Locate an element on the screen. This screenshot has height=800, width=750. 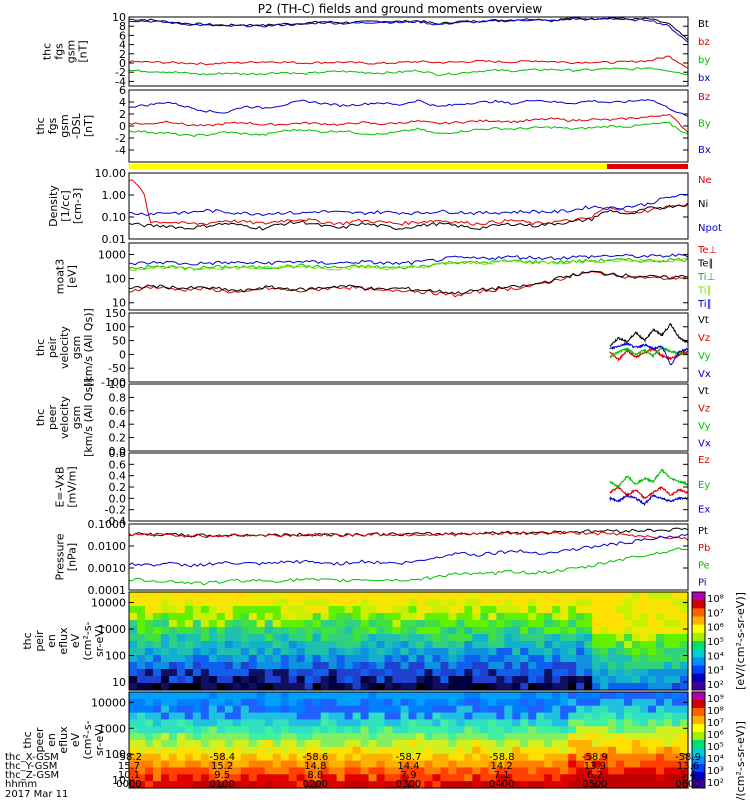
series-line-pt is located at coordinates (408, 532).